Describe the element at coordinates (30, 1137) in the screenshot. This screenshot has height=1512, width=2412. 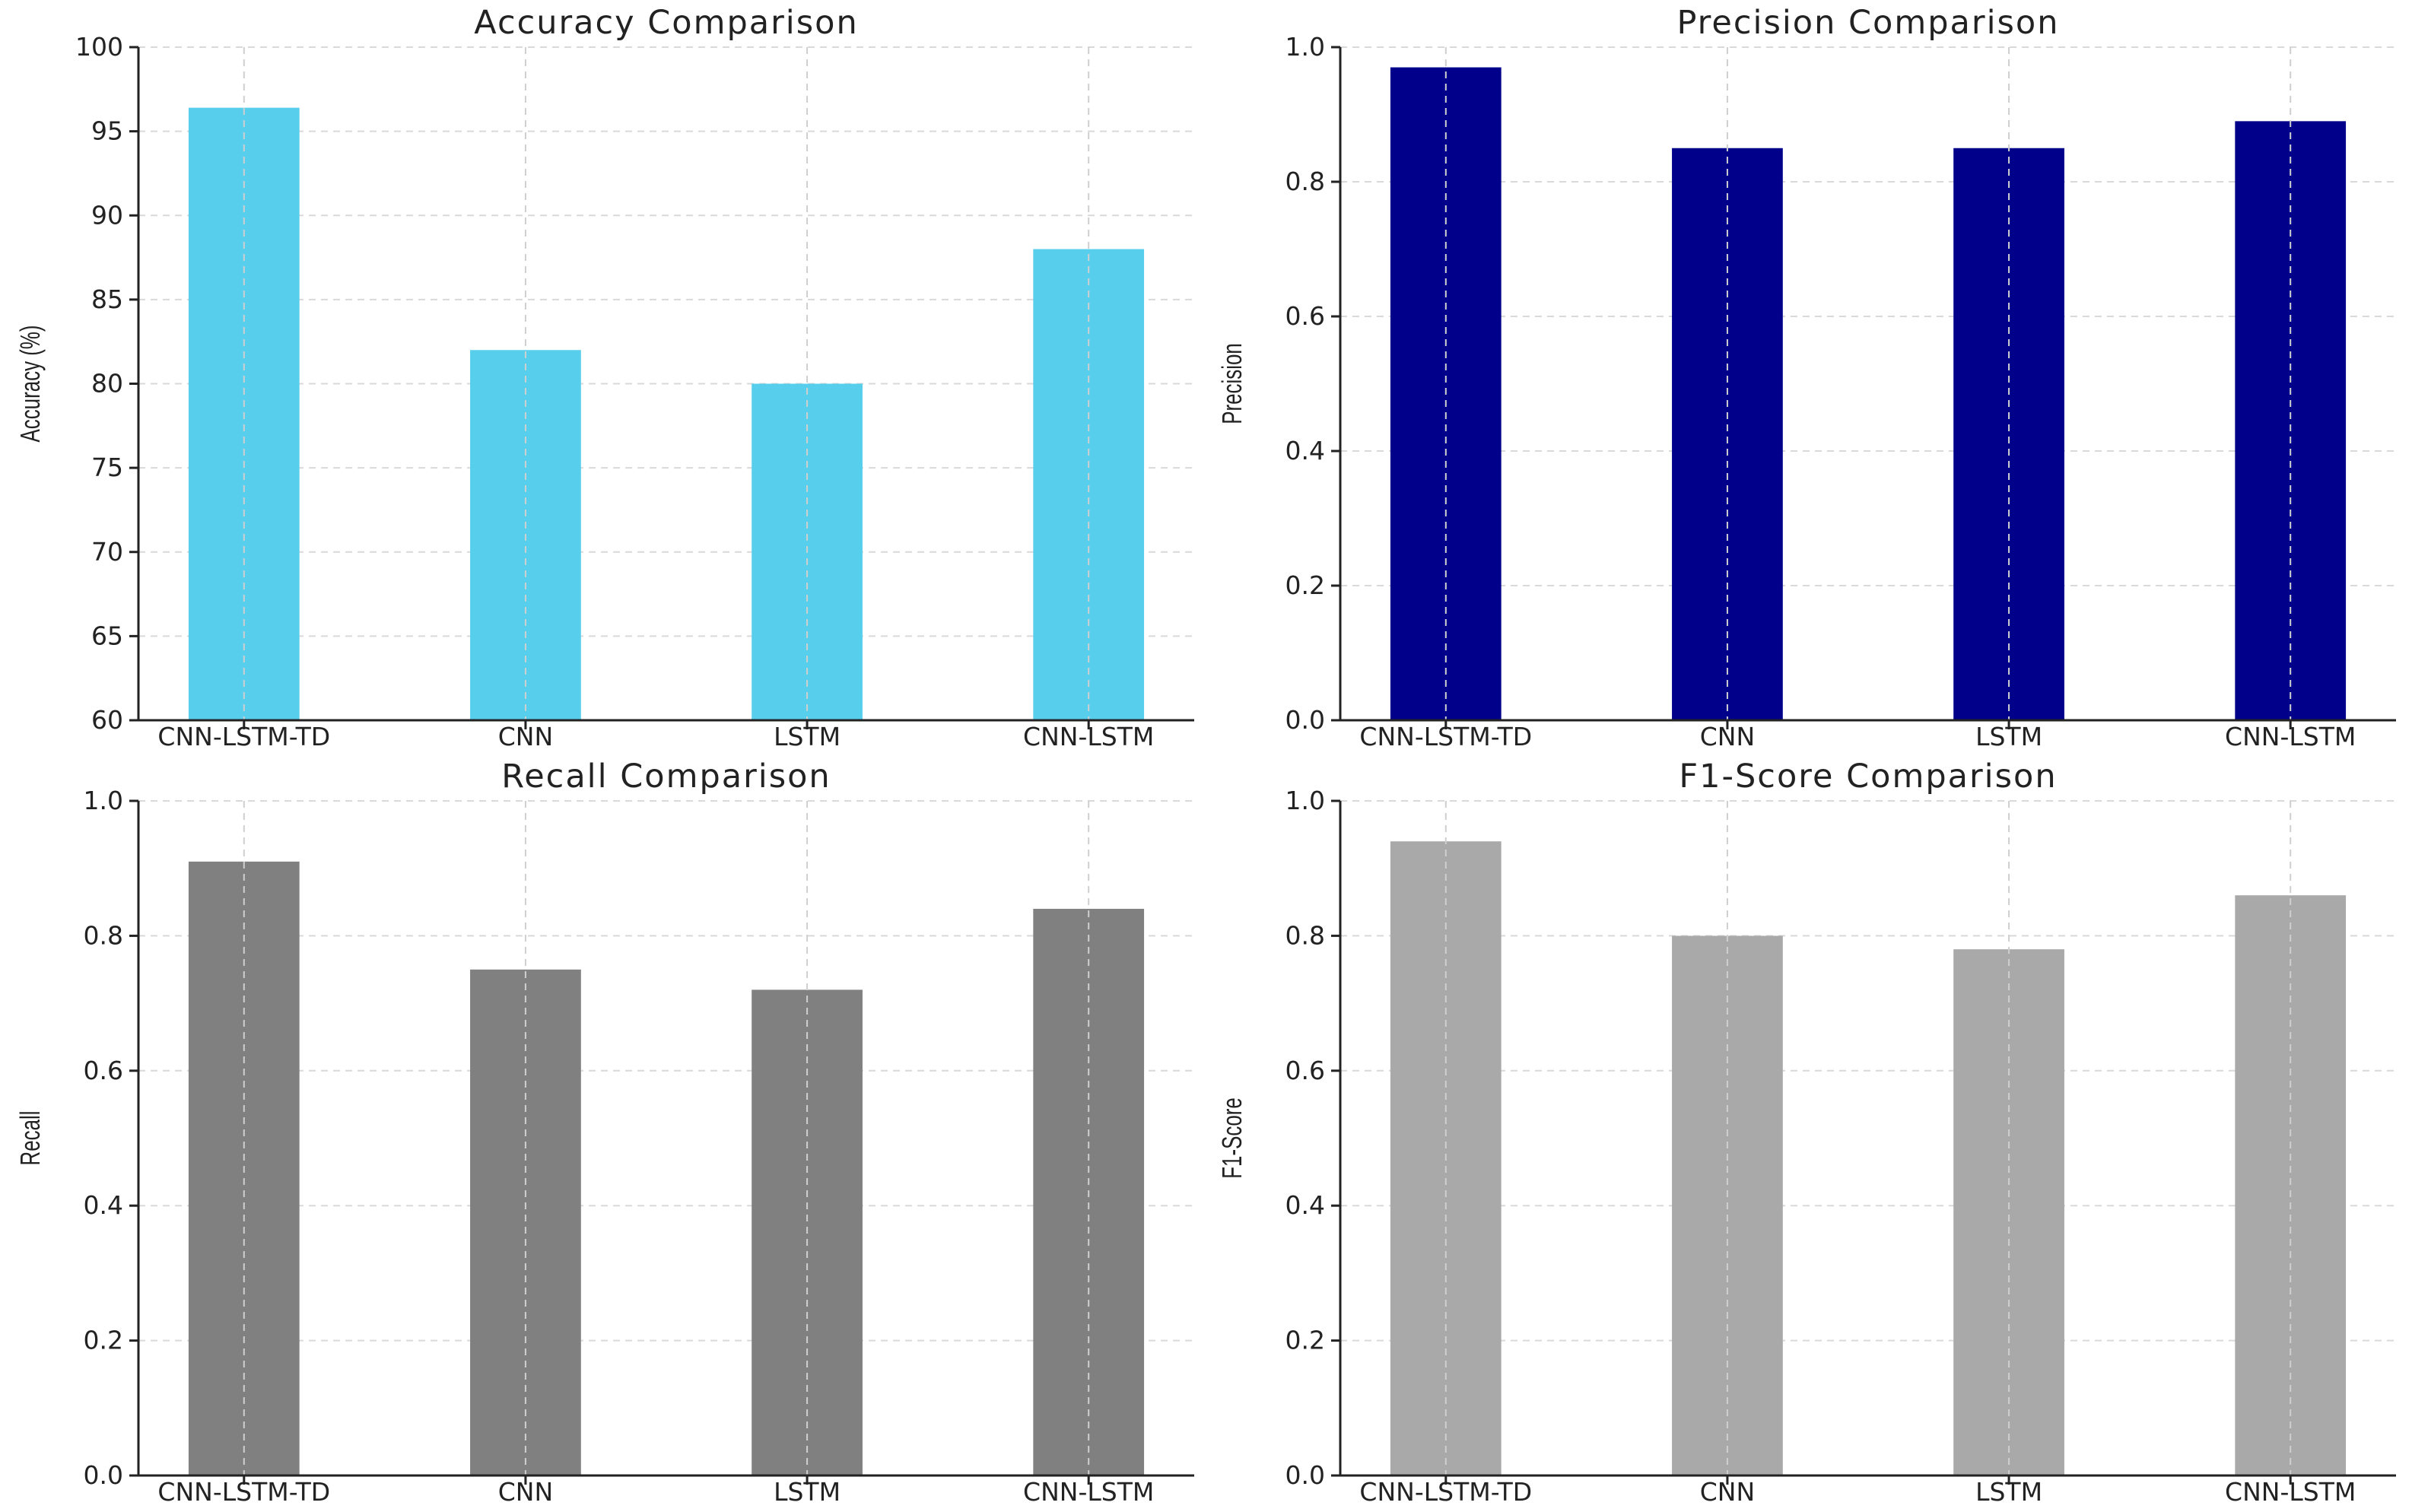
I see `y-axis-label: Recall` at that location.